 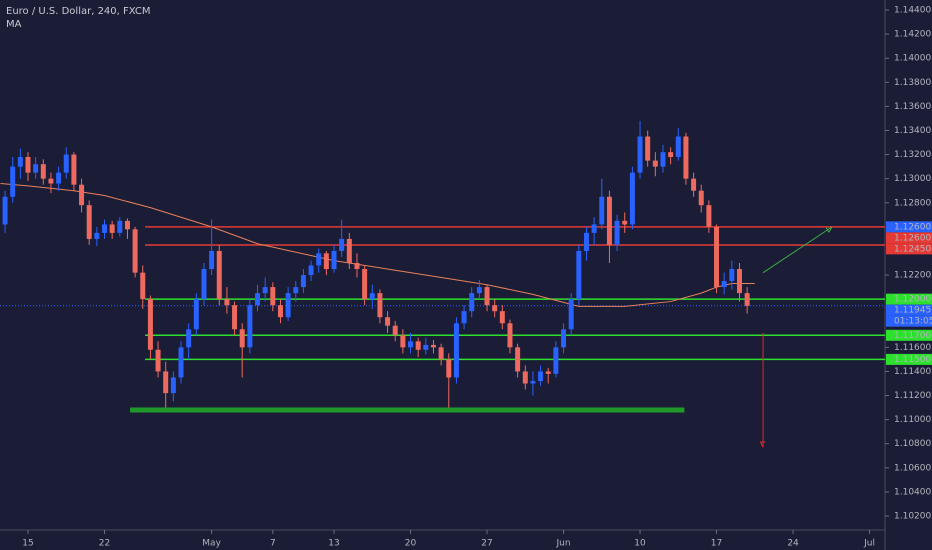 I want to click on chart-title: Euro / U.S. Dollar, 240, FXCM, so click(x=78, y=11).